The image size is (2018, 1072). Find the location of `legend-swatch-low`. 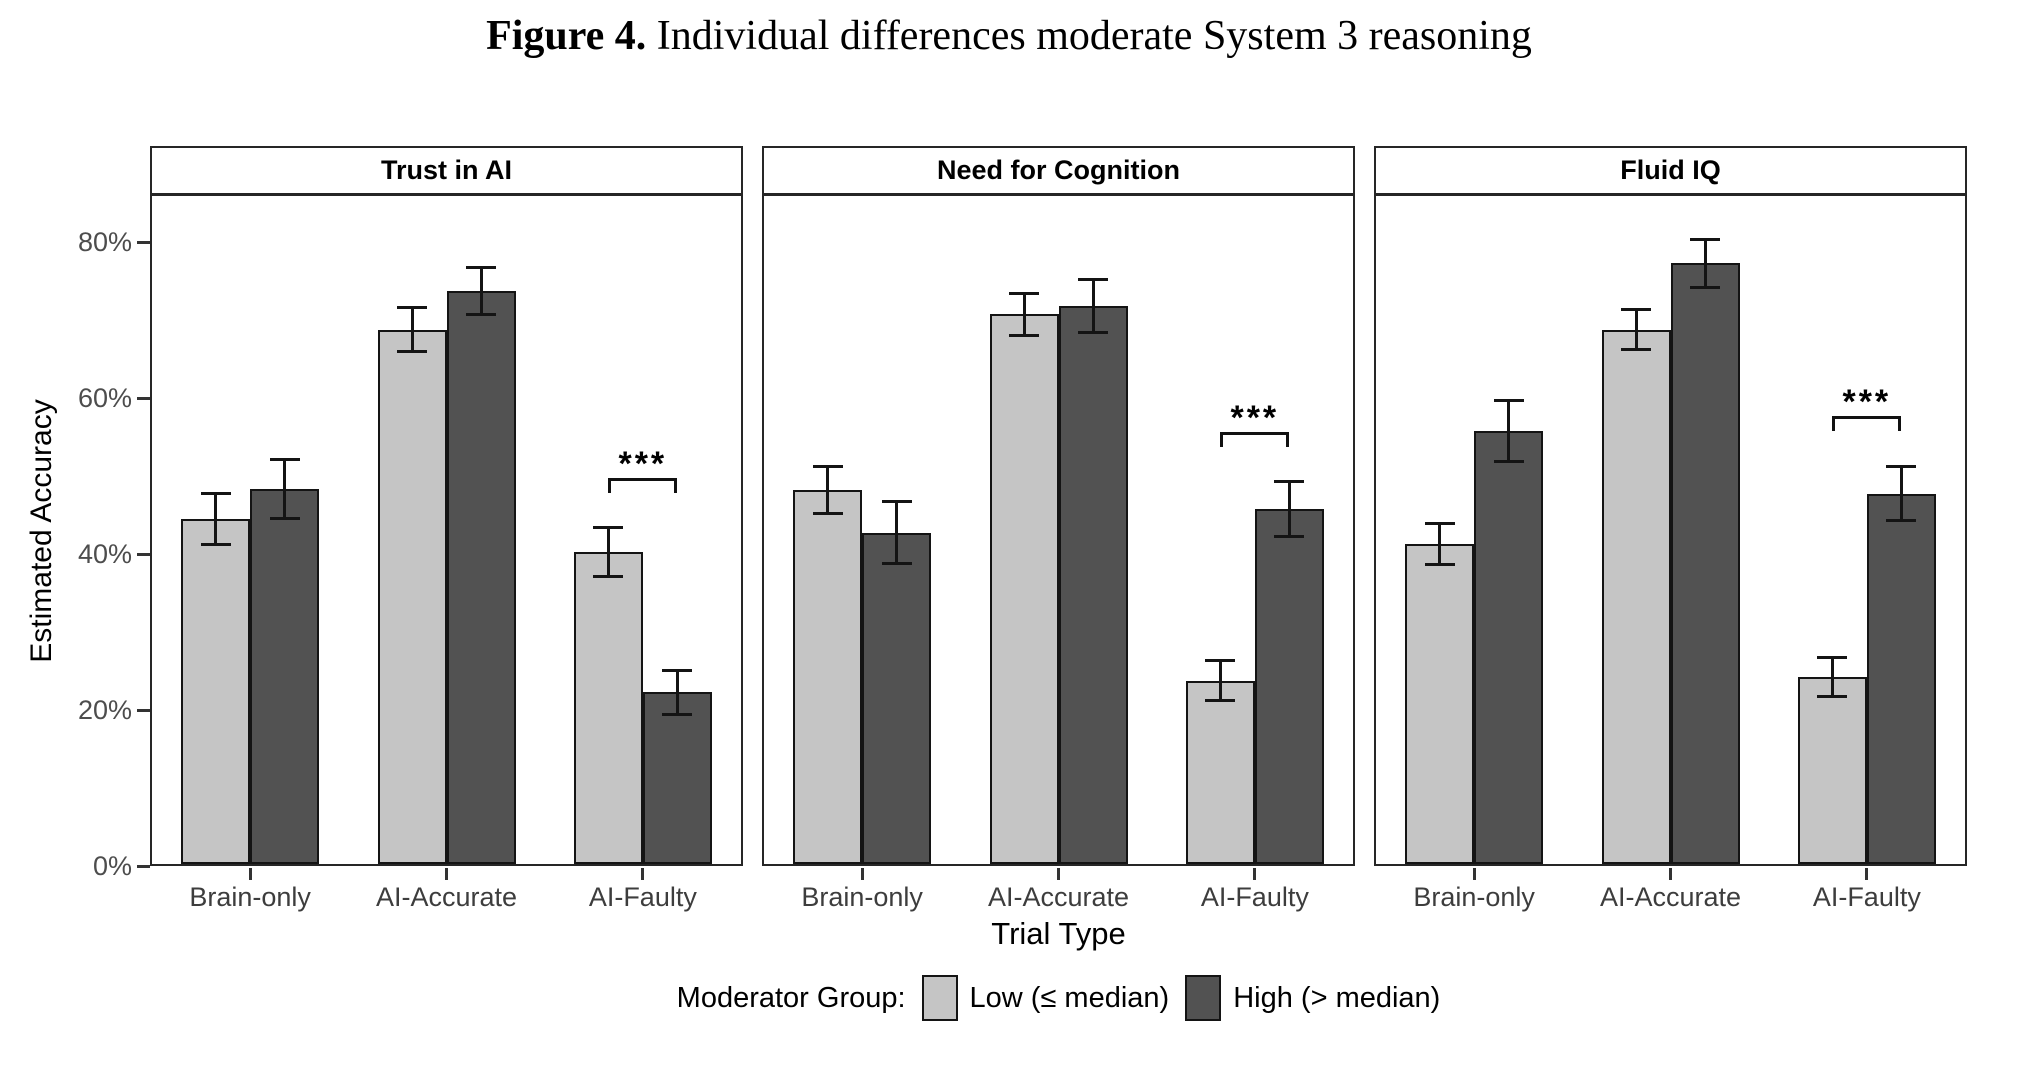

legend-swatch-low is located at coordinates (939, 998).